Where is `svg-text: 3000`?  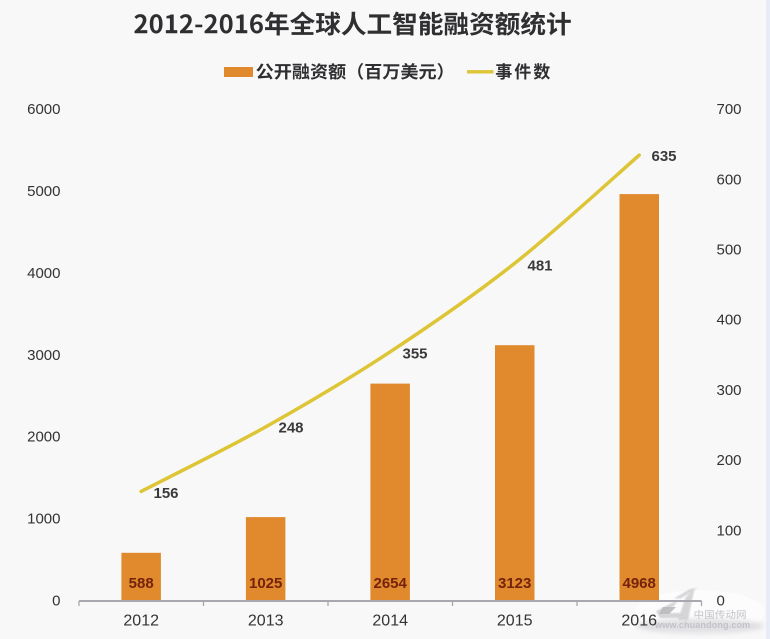
svg-text: 3000 is located at coordinates (43, 355).